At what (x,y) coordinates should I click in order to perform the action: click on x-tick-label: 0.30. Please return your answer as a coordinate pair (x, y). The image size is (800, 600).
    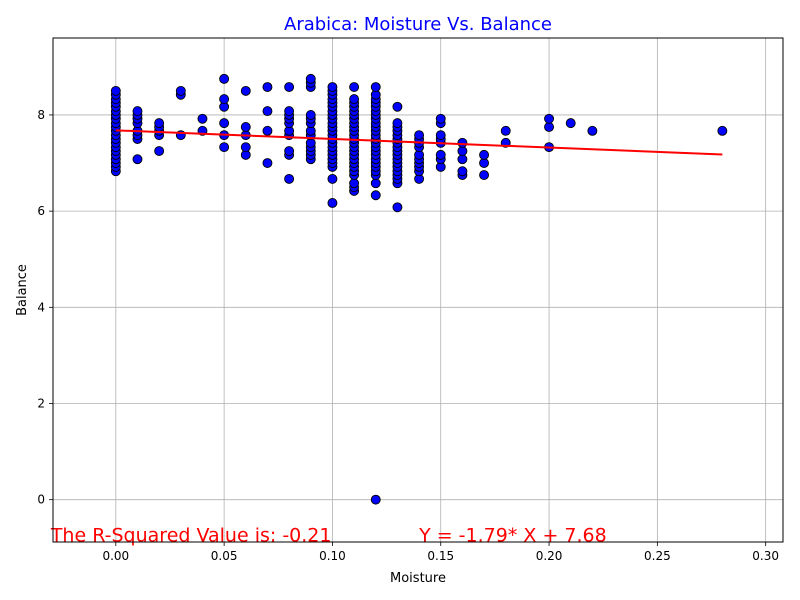
    Looking at the image, I should click on (765, 556).